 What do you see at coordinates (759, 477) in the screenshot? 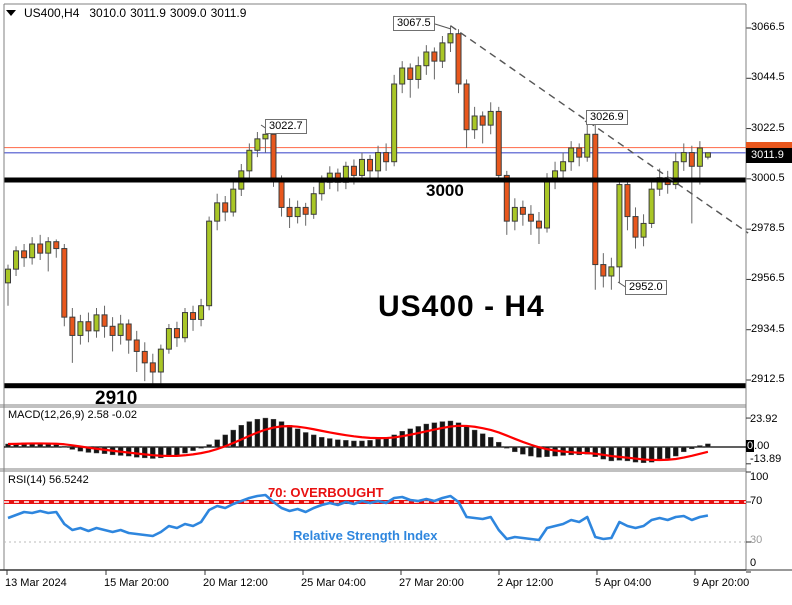
I see `rsi-tick-100: 100` at bounding box center [759, 477].